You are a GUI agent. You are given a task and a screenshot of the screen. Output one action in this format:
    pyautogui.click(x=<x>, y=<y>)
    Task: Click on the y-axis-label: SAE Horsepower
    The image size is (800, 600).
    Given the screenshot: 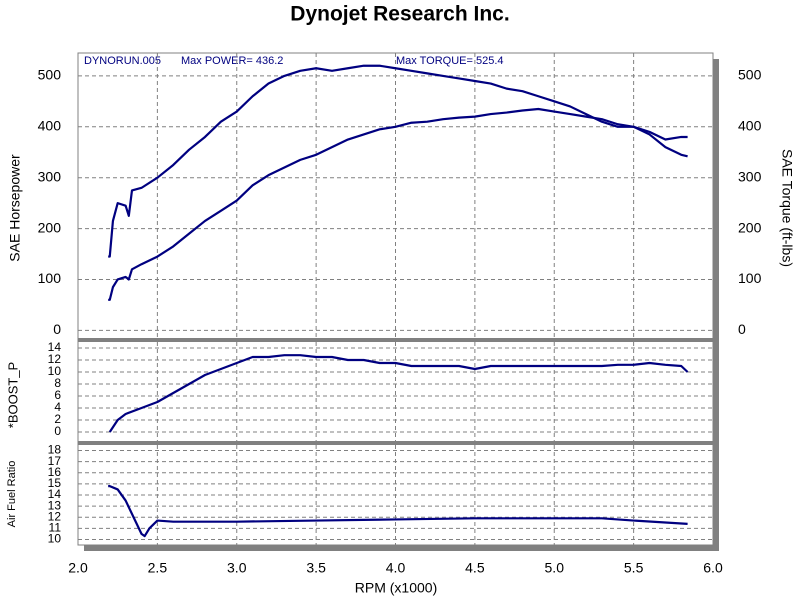 What is the action you would take?
    pyautogui.click(x=15, y=208)
    